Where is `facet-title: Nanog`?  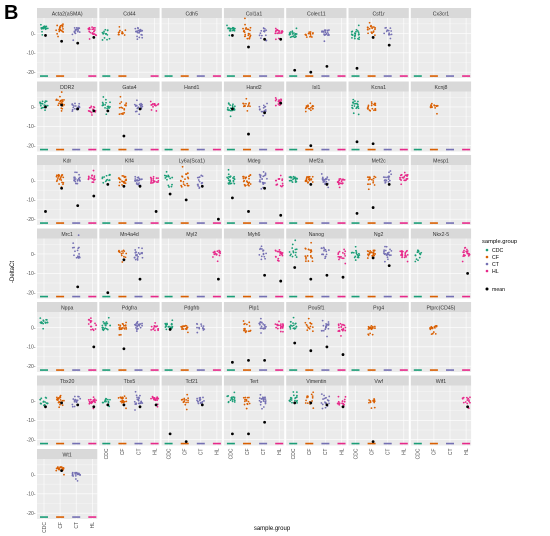
facet-title: Nanog is located at coordinates (316, 235).